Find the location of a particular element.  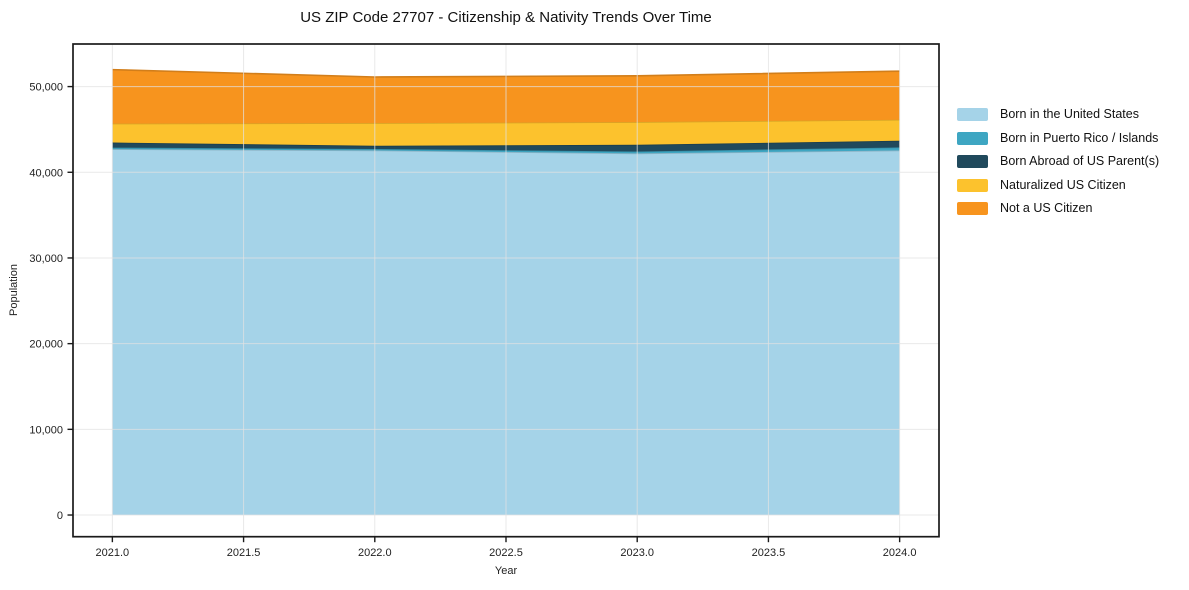

y-tick-label: 0 is located at coordinates (60, 516).